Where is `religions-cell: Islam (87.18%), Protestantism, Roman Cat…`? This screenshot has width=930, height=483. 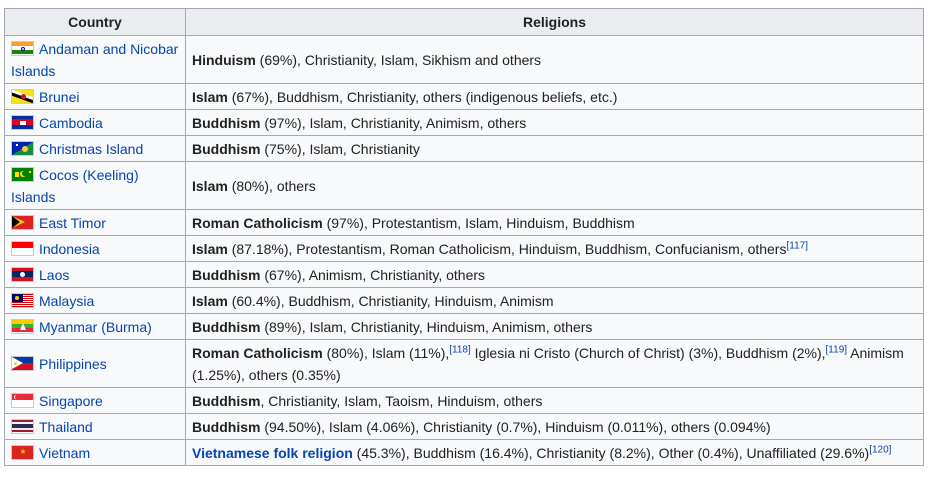 religions-cell: Islam (87.18%), Protestantism, Roman Cat… is located at coordinates (554, 248).